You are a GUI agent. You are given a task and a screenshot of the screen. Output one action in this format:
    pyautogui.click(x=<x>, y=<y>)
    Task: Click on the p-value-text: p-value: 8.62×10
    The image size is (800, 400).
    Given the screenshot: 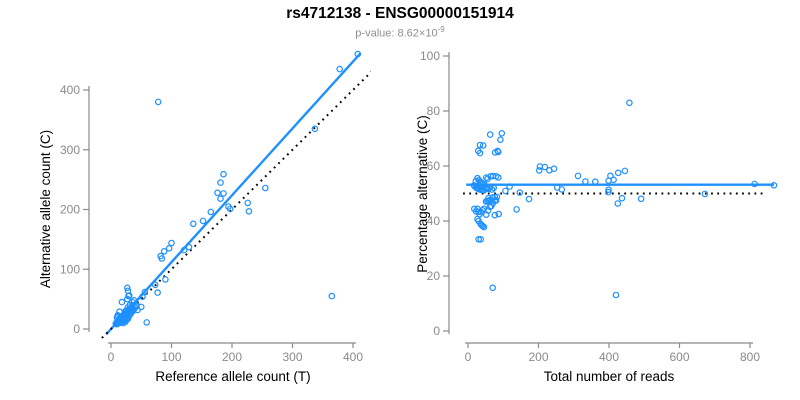 What is the action you would take?
    pyautogui.click(x=396, y=33)
    